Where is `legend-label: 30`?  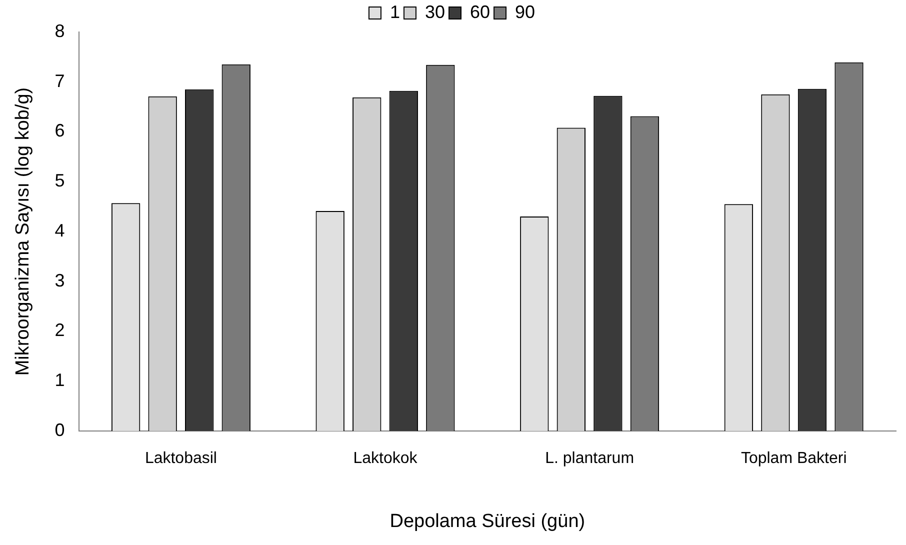
legend-label: 30 is located at coordinates (435, 12).